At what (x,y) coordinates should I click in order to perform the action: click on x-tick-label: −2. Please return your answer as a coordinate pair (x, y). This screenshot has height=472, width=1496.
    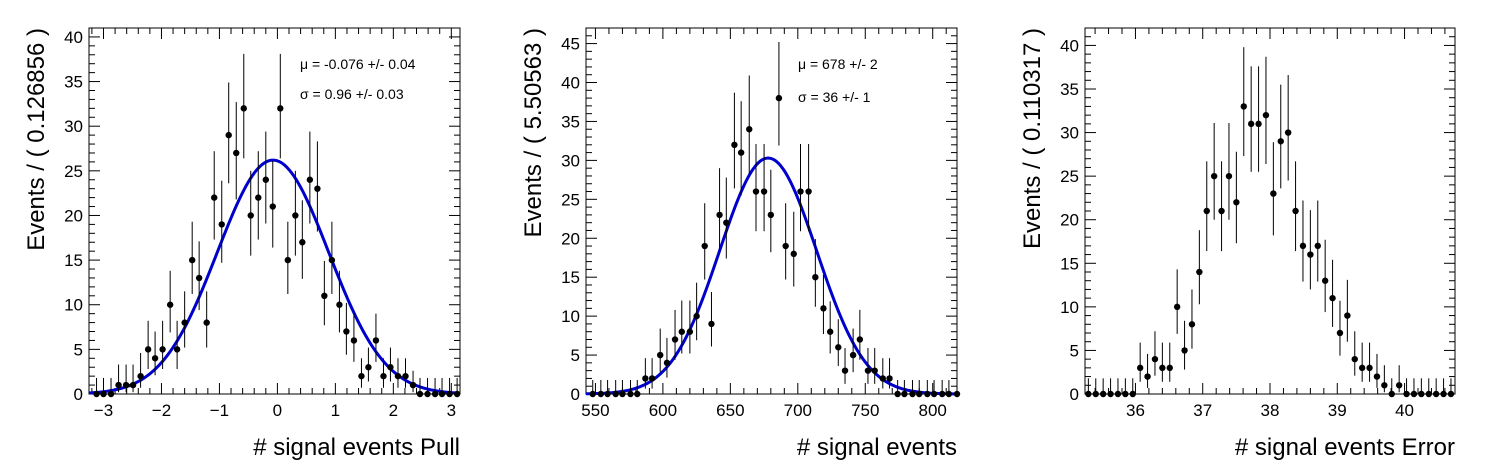
    Looking at the image, I should click on (161, 410).